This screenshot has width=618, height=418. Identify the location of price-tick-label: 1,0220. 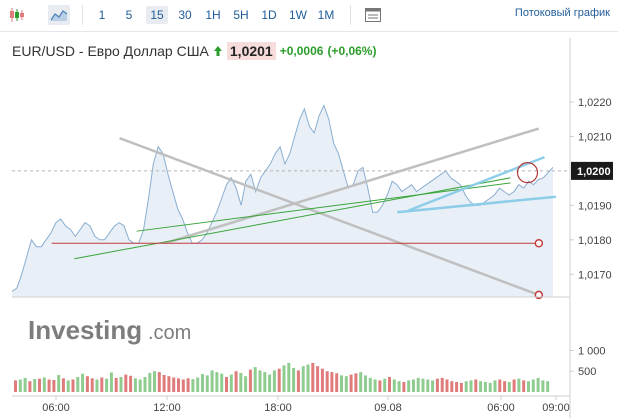
(595, 103).